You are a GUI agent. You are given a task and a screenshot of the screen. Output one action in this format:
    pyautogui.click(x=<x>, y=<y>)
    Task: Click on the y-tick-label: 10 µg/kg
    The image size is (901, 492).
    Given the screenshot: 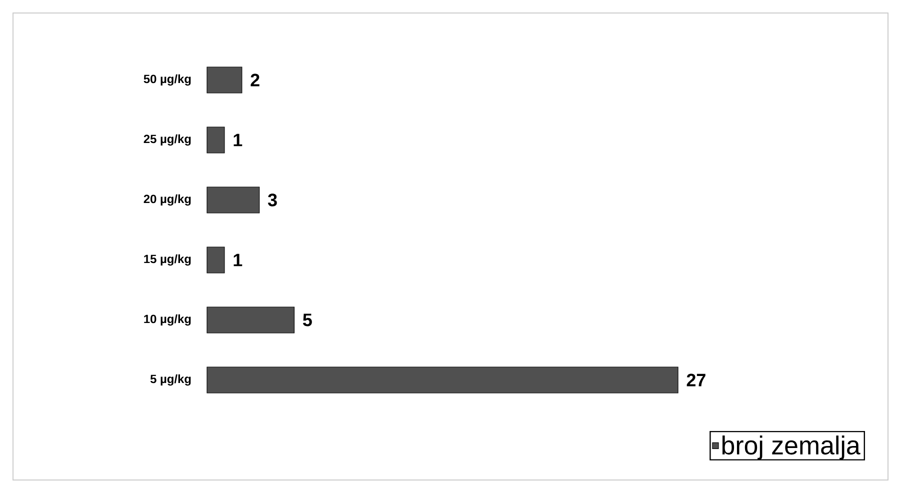 What is the action you would take?
    pyautogui.click(x=167, y=320)
    